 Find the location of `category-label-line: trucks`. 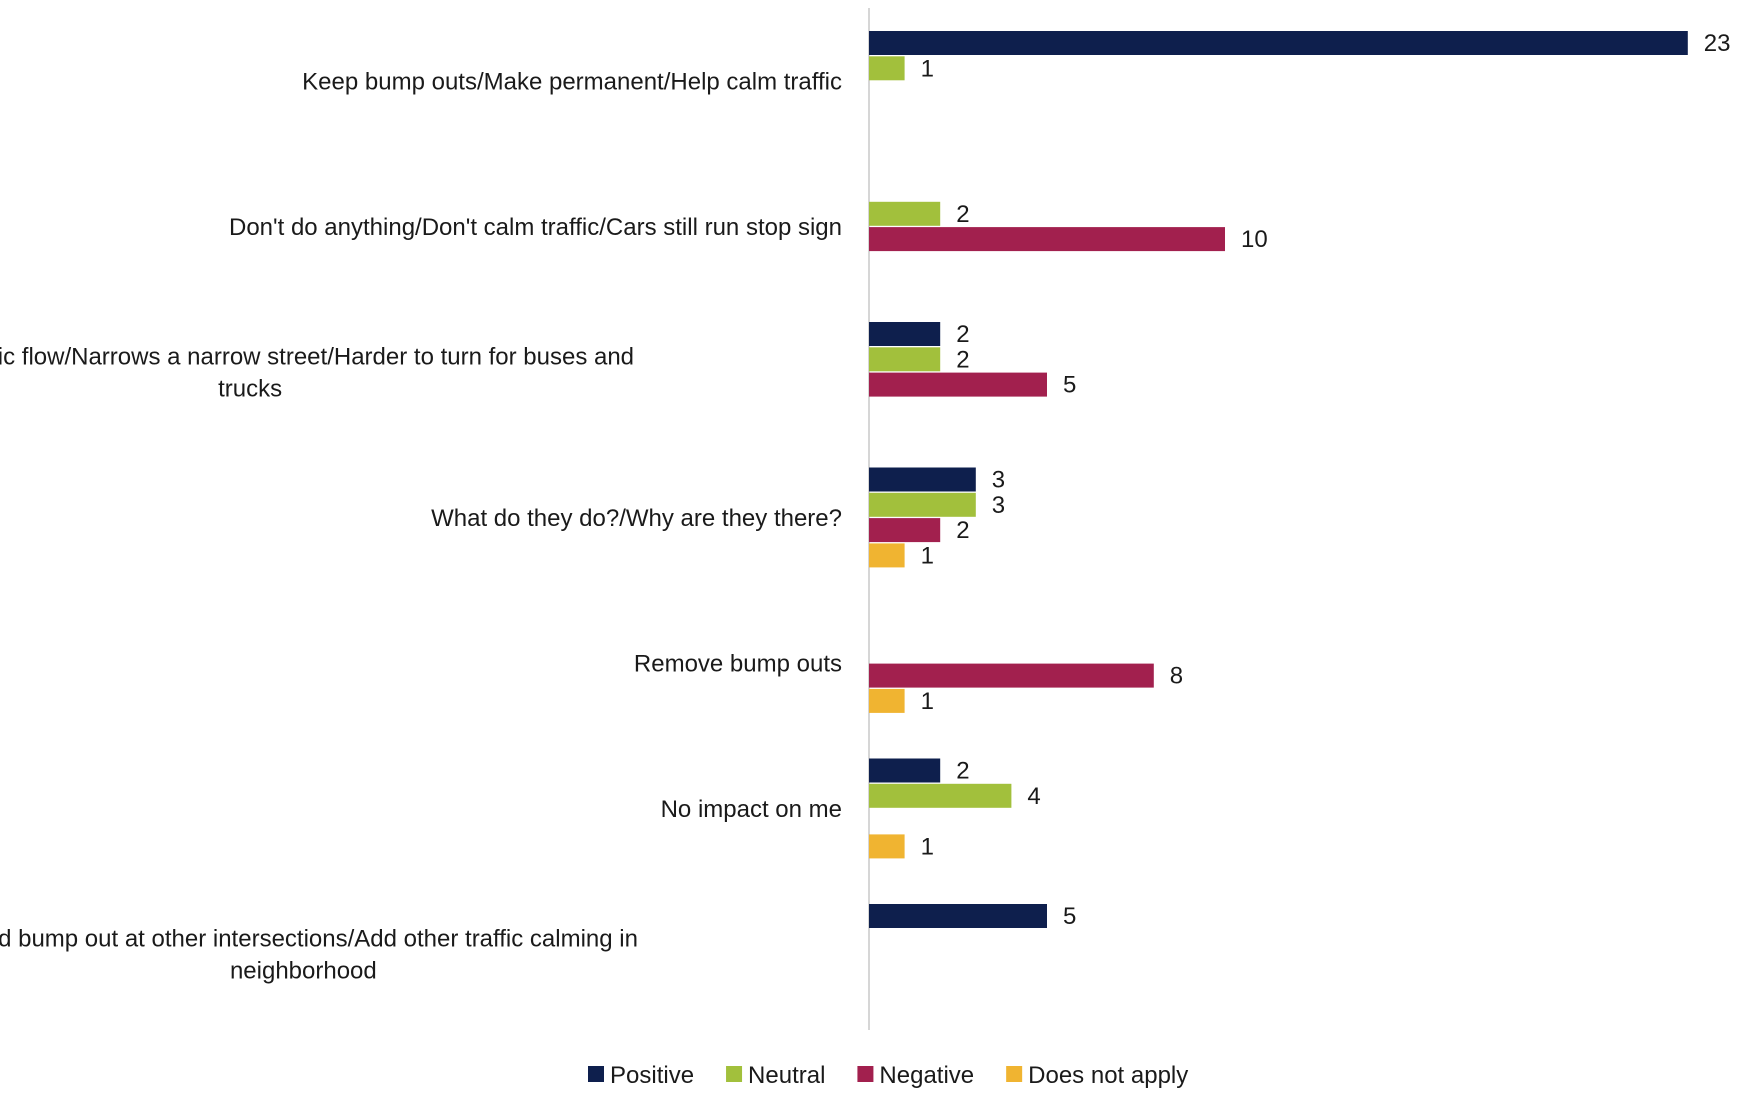

category-label-line: trucks is located at coordinates (250, 389).